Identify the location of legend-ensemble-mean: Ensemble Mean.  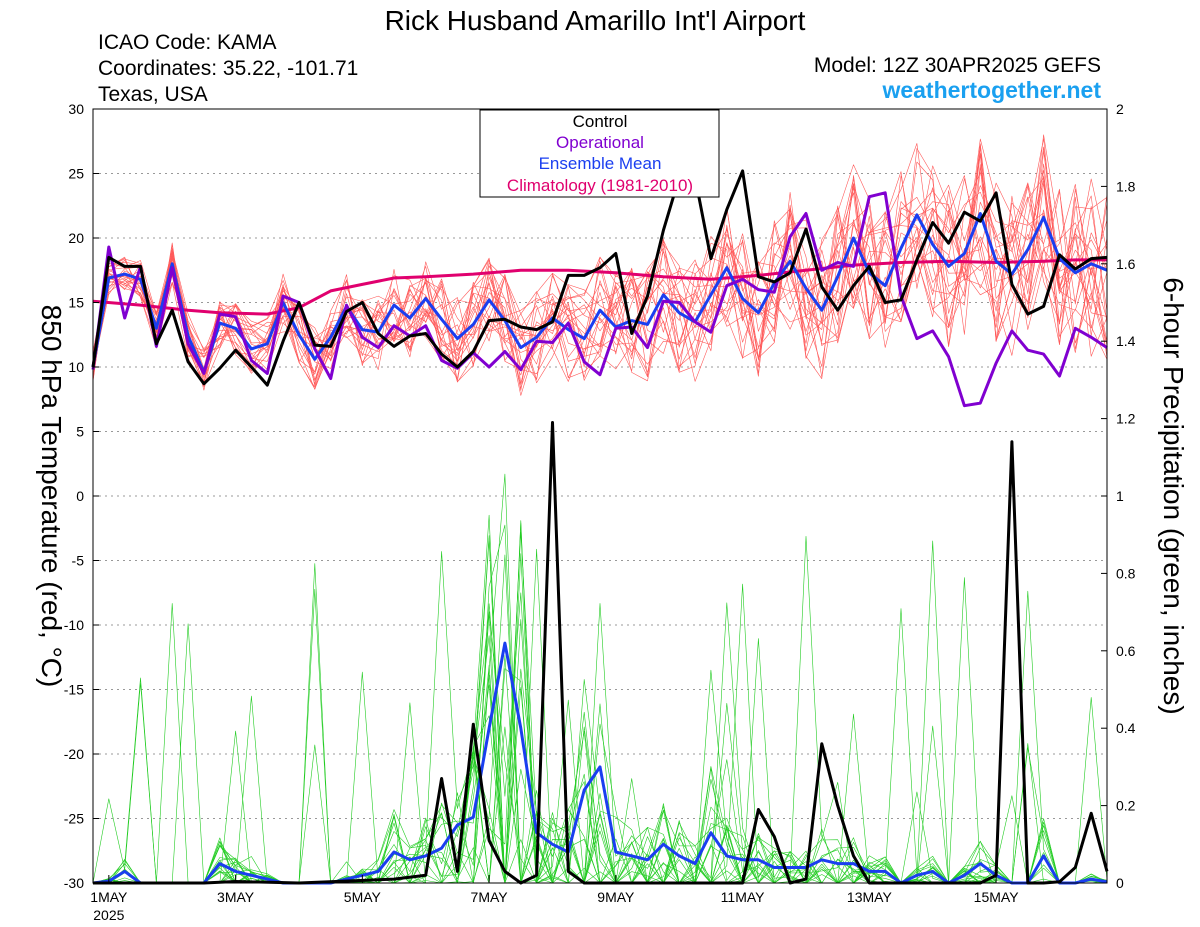
(600, 163).